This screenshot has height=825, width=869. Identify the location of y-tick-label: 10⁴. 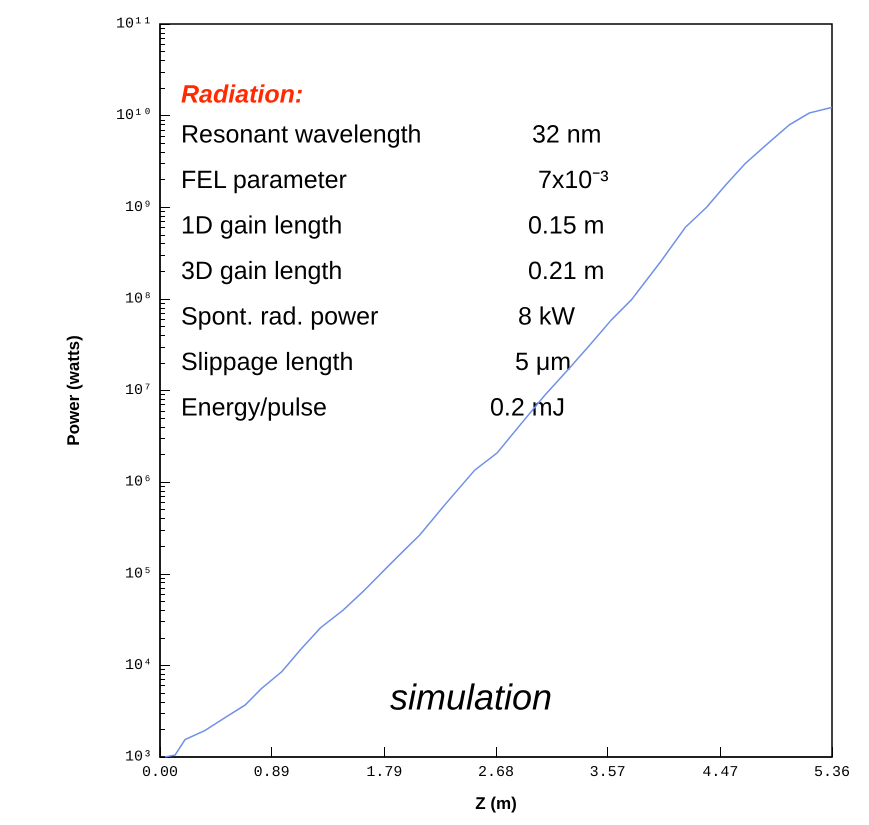
(138, 665).